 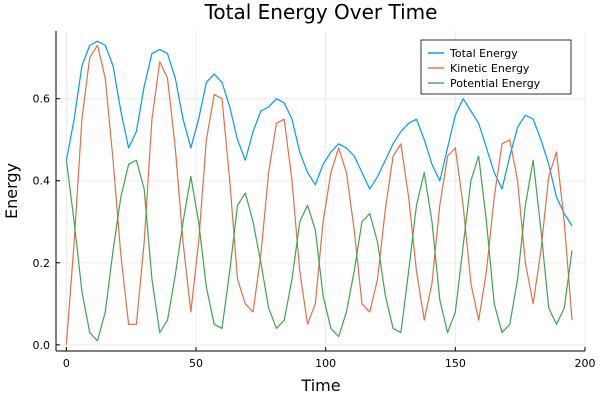 What do you see at coordinates (490, 68) in the screenshot?
I see `legend-label-kinetic-energy: Kinetic Energy` at bounding box center [490, 68].